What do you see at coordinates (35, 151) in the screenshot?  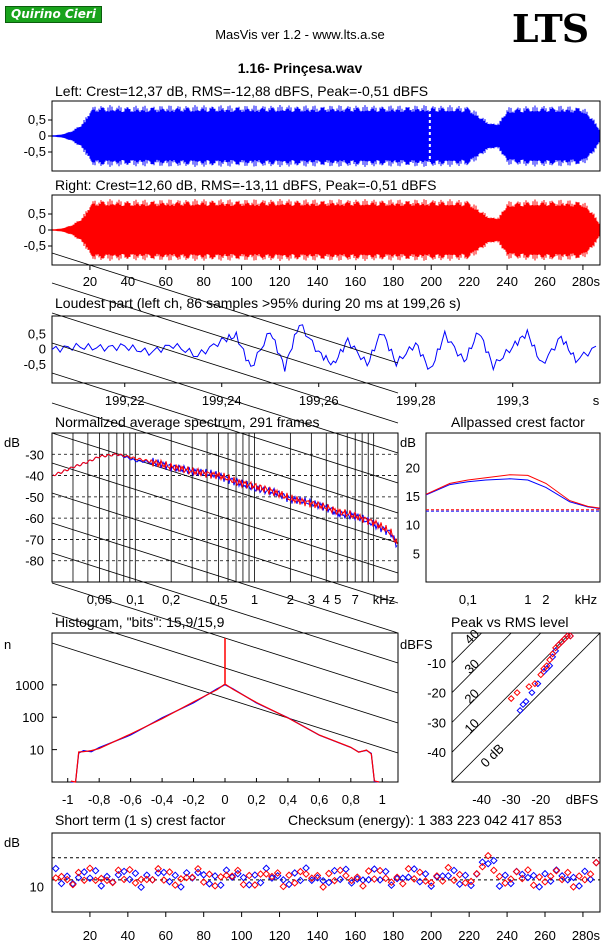 I see `left-waveform-ytick: -0,5` at bounding box center [35, 151].